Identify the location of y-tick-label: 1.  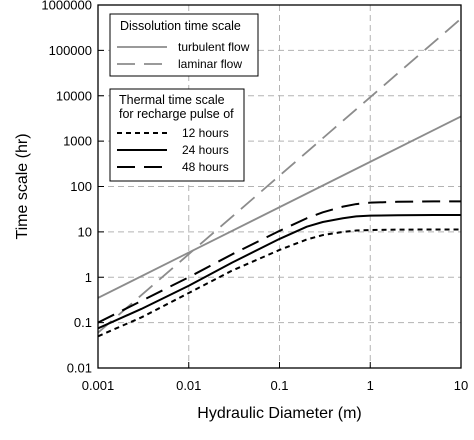
(88, 277).